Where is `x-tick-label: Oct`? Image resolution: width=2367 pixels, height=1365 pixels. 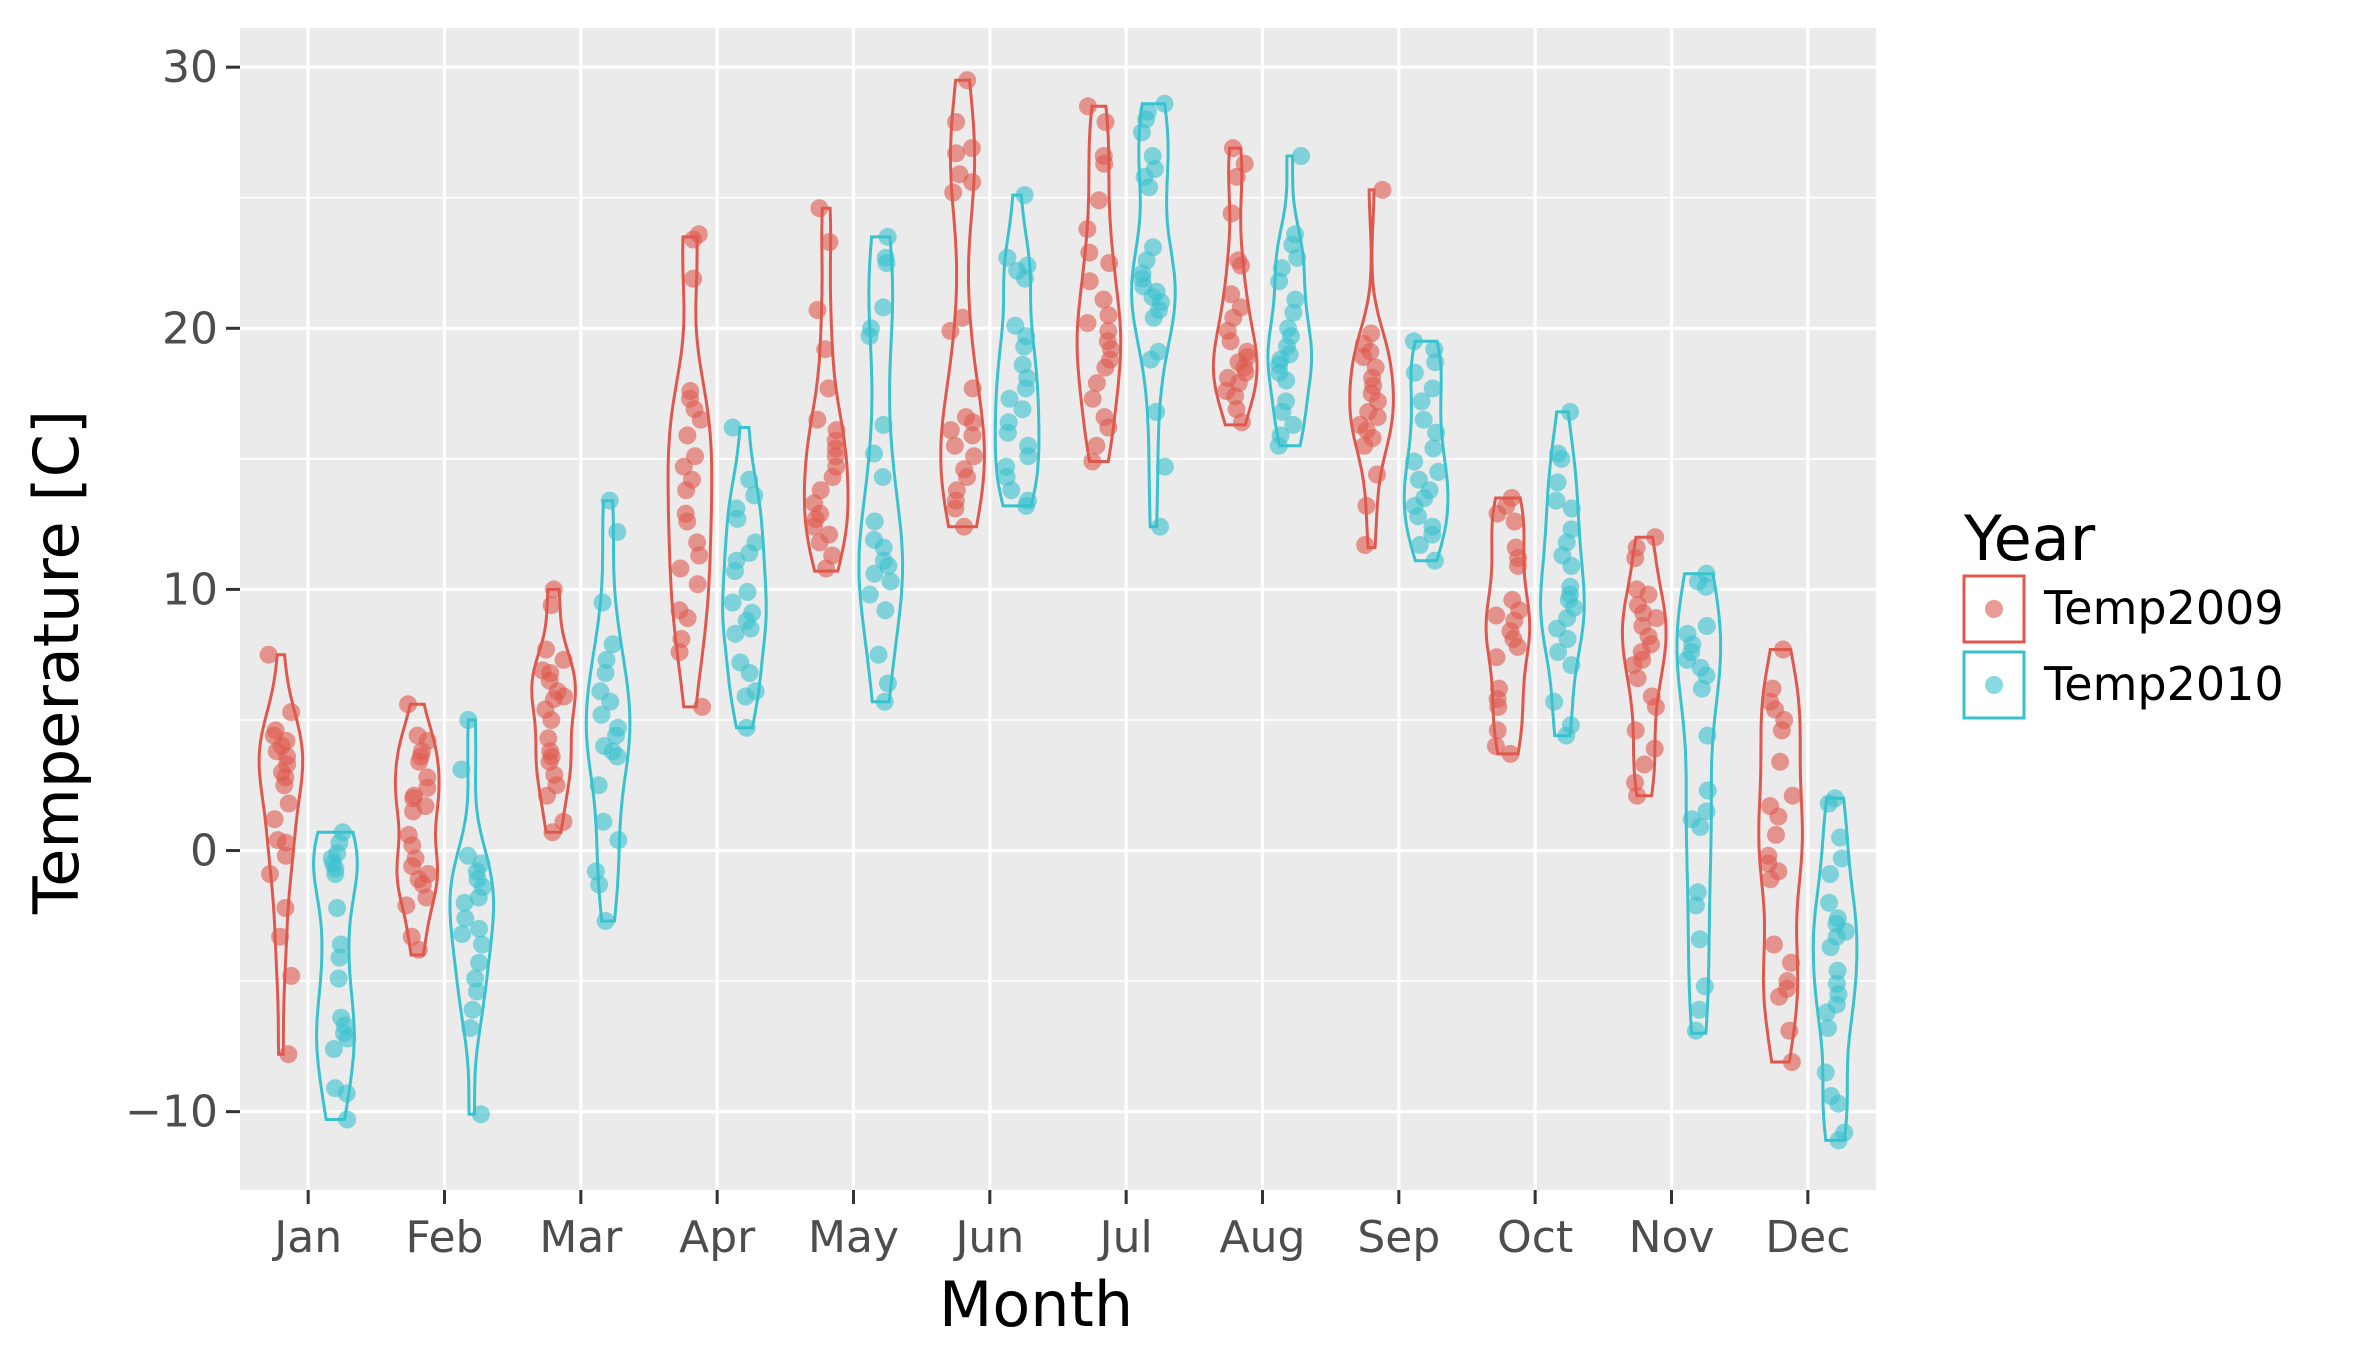 x-tick-label: Oct is located at coordinates (1535, 1237).